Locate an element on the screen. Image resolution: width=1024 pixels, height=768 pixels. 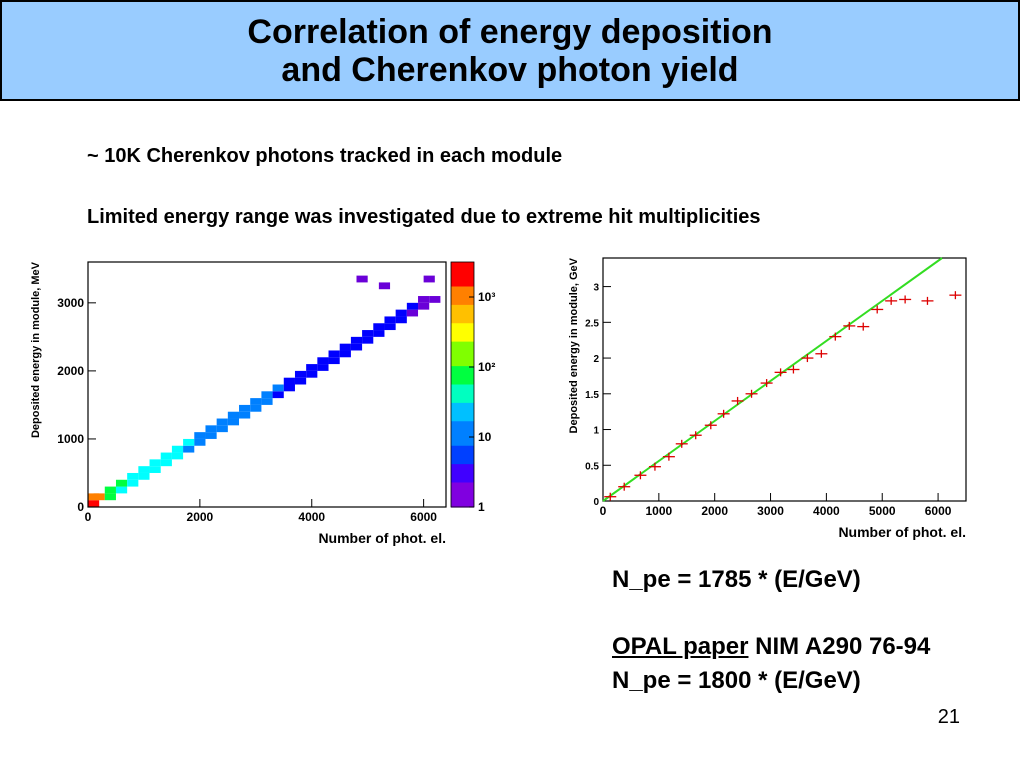
fit-y-tick-label: 1.5 is located at coordinates (592, 395).